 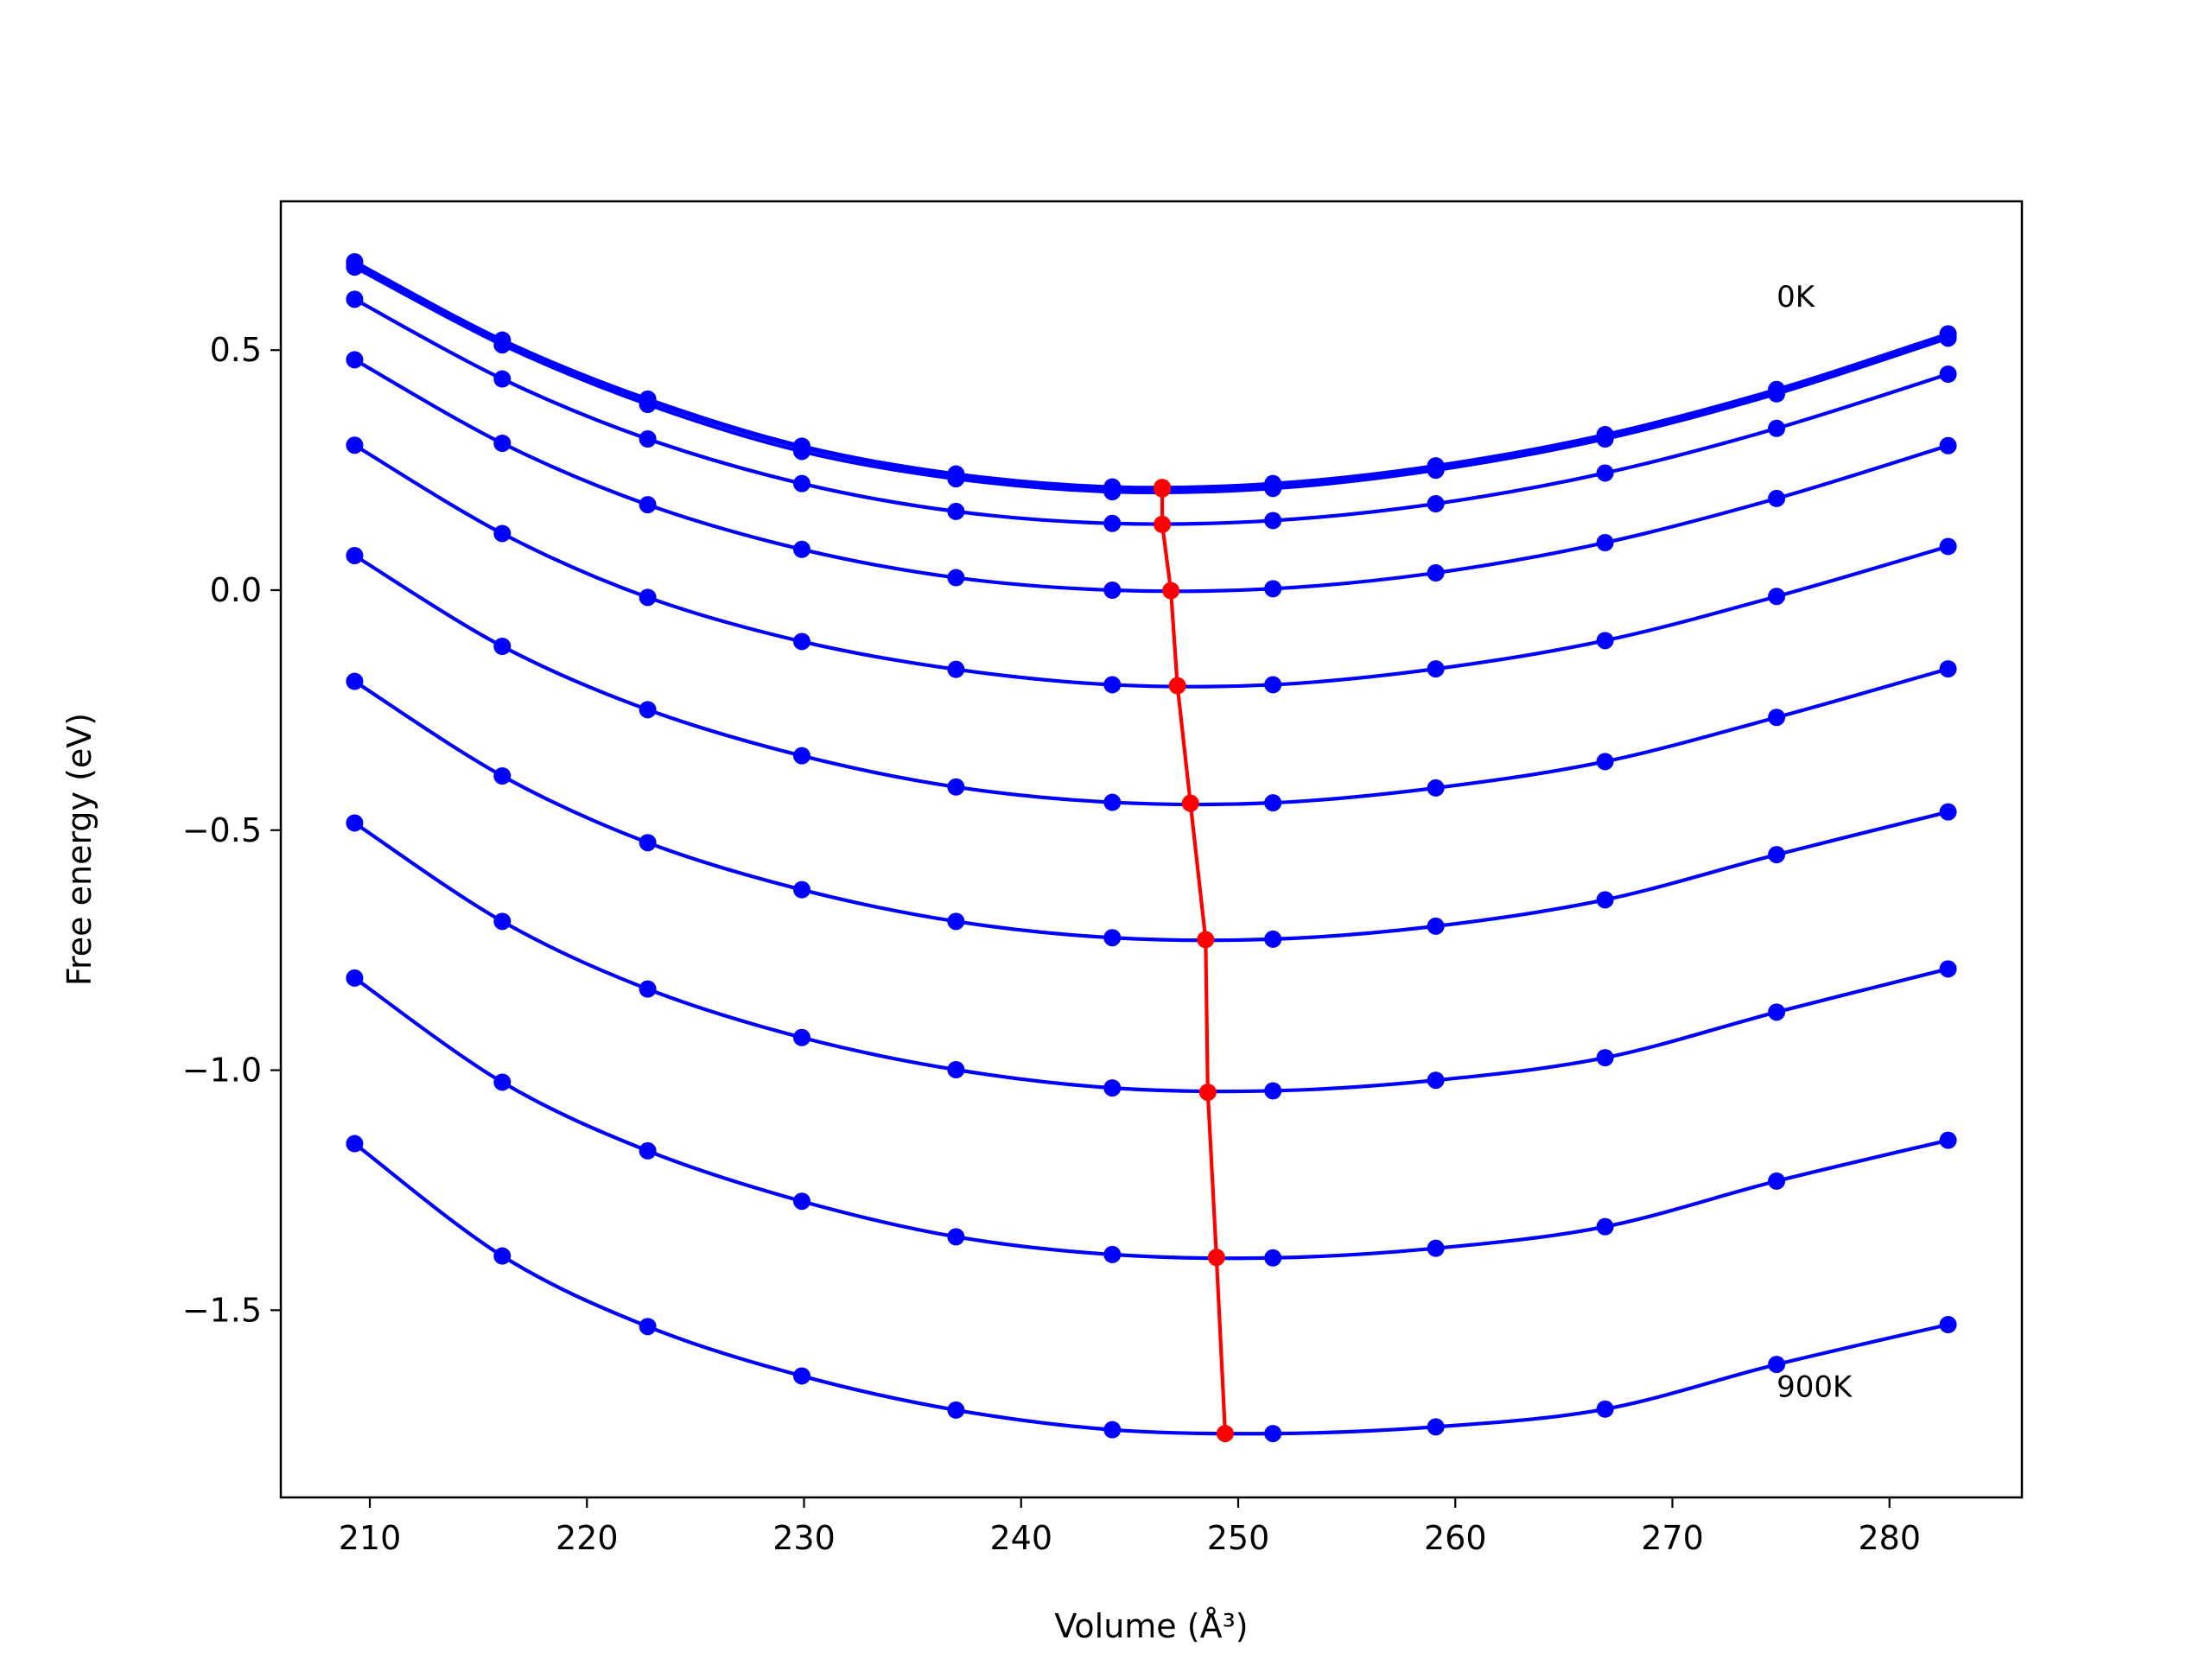 I want to click on x-tick-label-230: 230, so click(x=804, y=1538).